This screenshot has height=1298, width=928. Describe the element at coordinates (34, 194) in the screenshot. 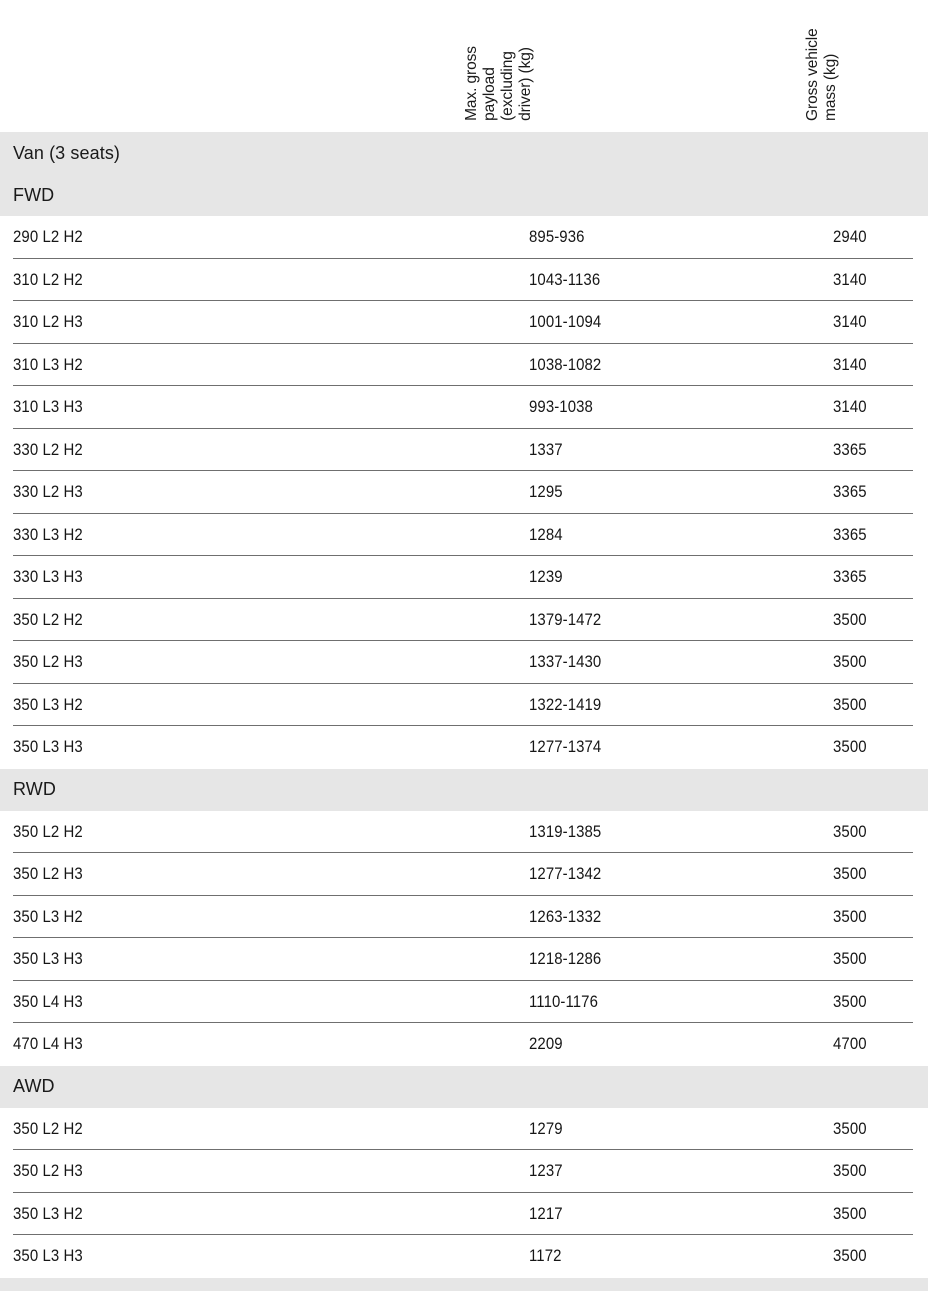

I see `group-header-label: FWD` at that location.